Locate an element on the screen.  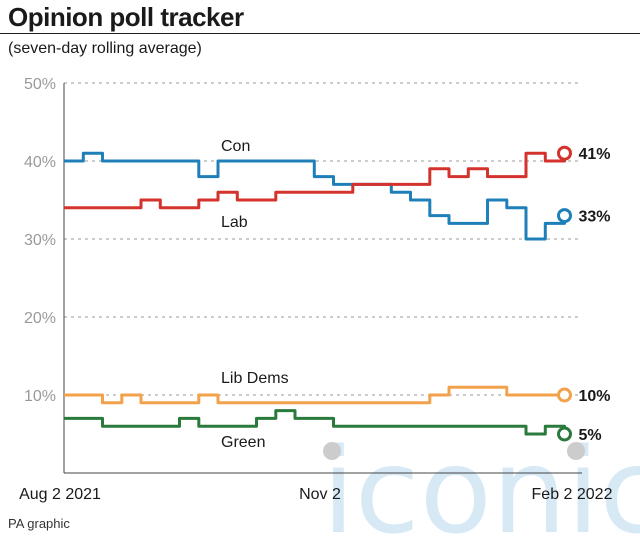
chart-subtitle: (seven-day rolling average) is located at coordinates (105, 48).